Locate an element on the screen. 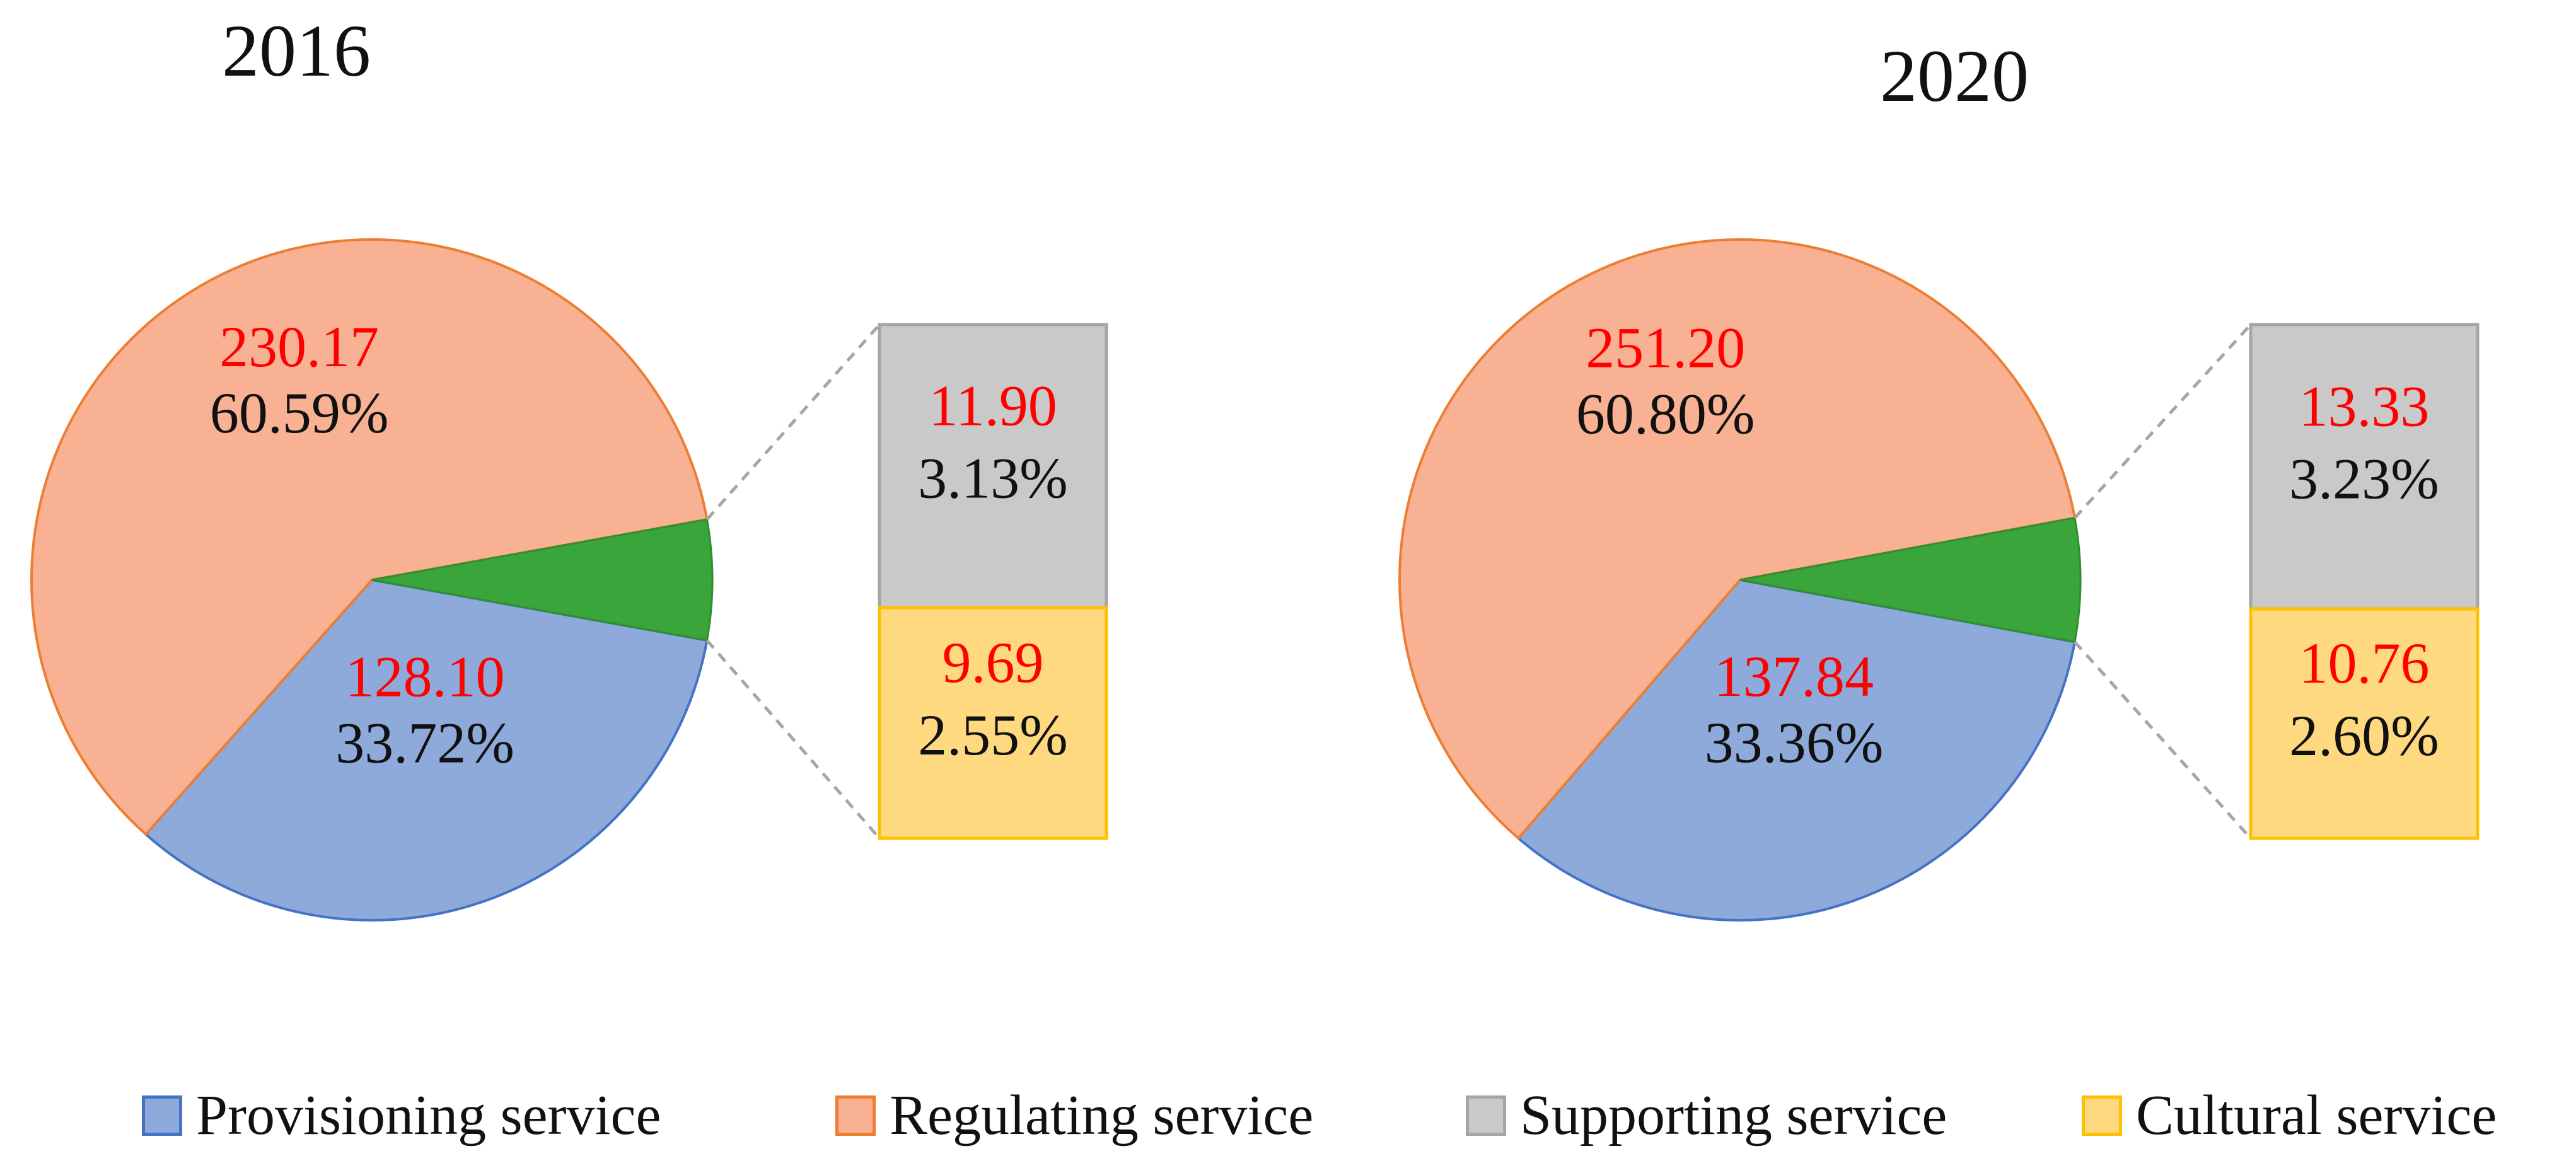 The image size is (2576, 1173). data-label-value-supporting-2016: 11.90 is located at coordinates (993, 406).